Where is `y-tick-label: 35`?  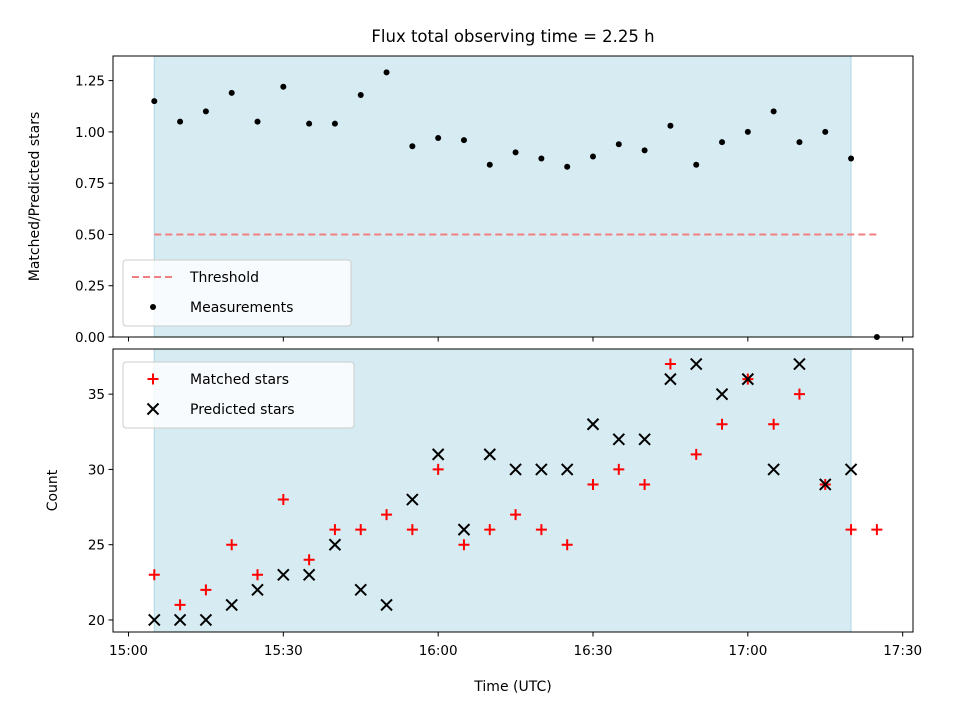
y-tick-label: 35 is located at coordinates (96, 395).